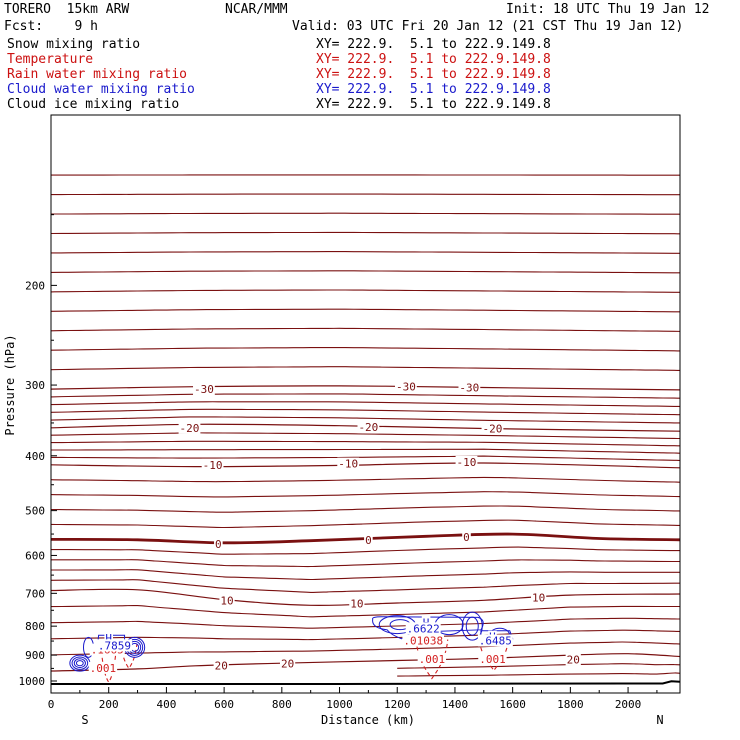  I want to click on x-tick-label: 1400, so click(455, 704).